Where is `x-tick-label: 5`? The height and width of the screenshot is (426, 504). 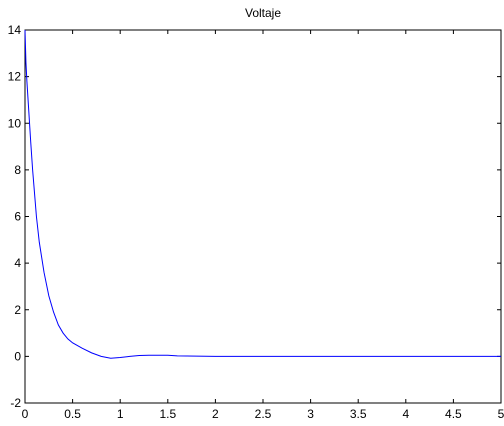
x-tick-label: 5 is located at coordinates (501, 414).